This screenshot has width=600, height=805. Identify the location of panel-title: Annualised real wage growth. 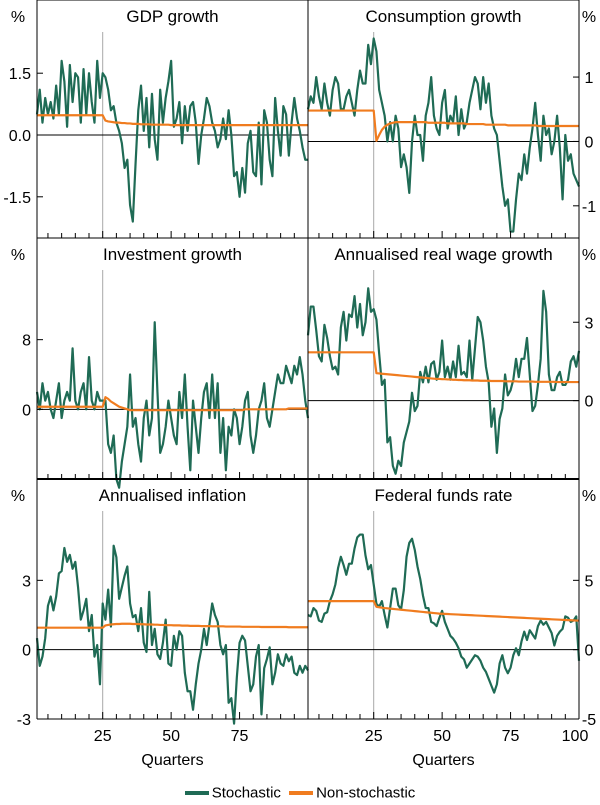
(443, 254).